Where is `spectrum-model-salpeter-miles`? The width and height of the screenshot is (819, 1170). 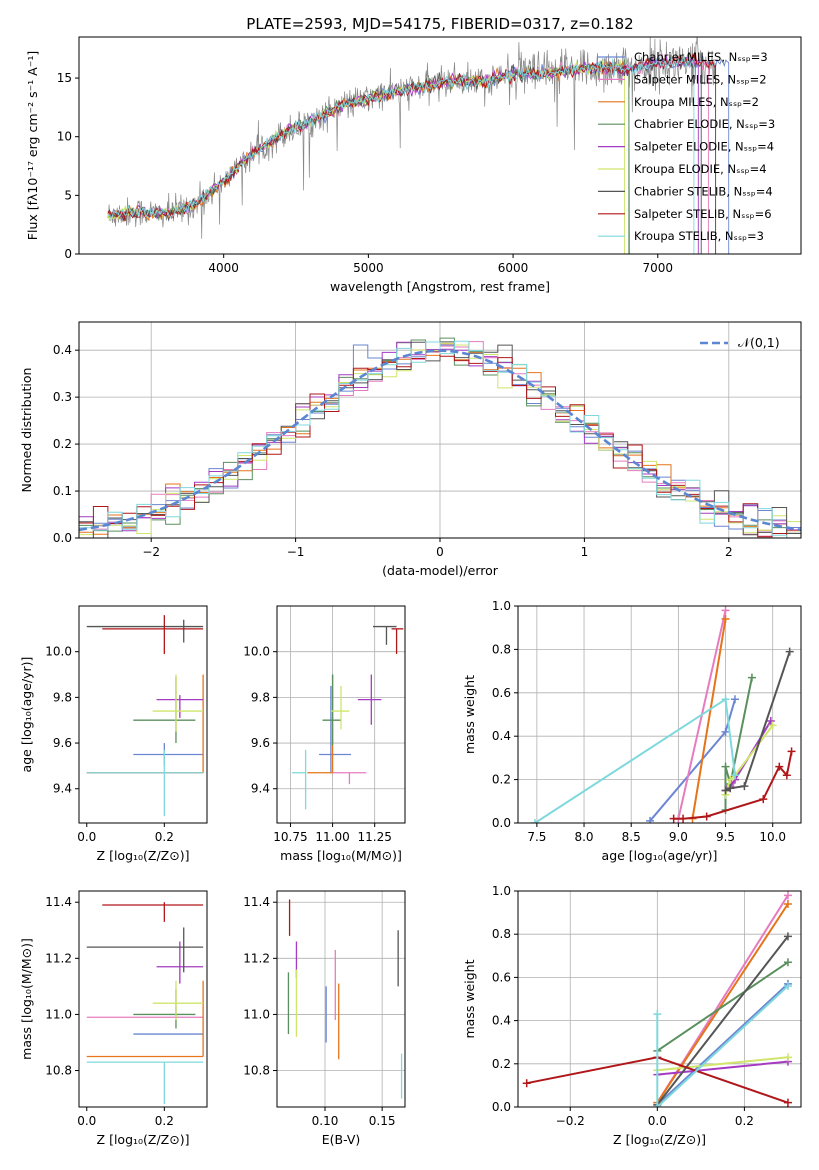
spectrum-model-salpeter-miles is located at coordinates (408, 153).